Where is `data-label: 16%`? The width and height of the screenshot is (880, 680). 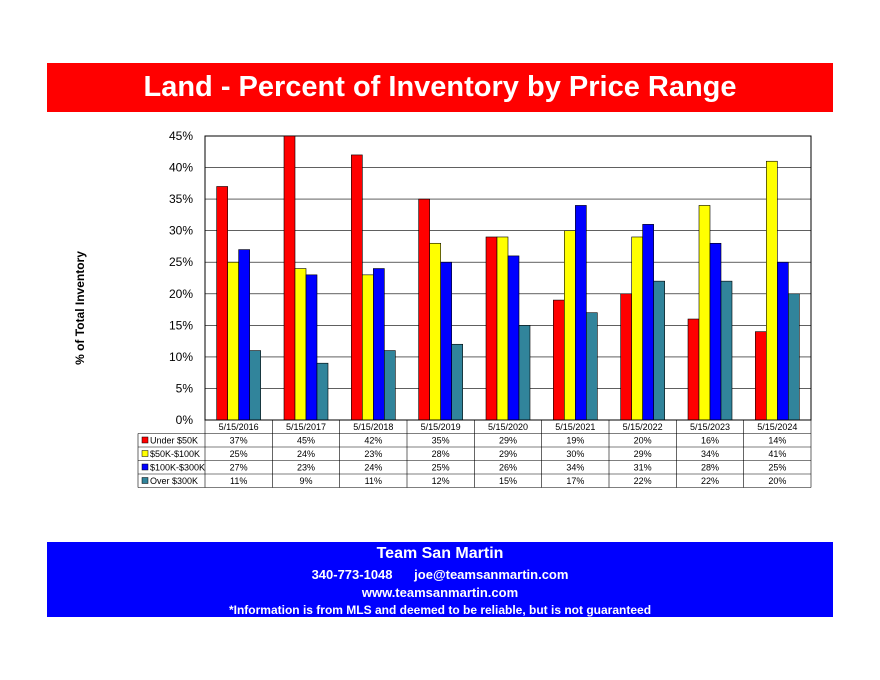
data-label: 16% is located at coordinates (710, 441).